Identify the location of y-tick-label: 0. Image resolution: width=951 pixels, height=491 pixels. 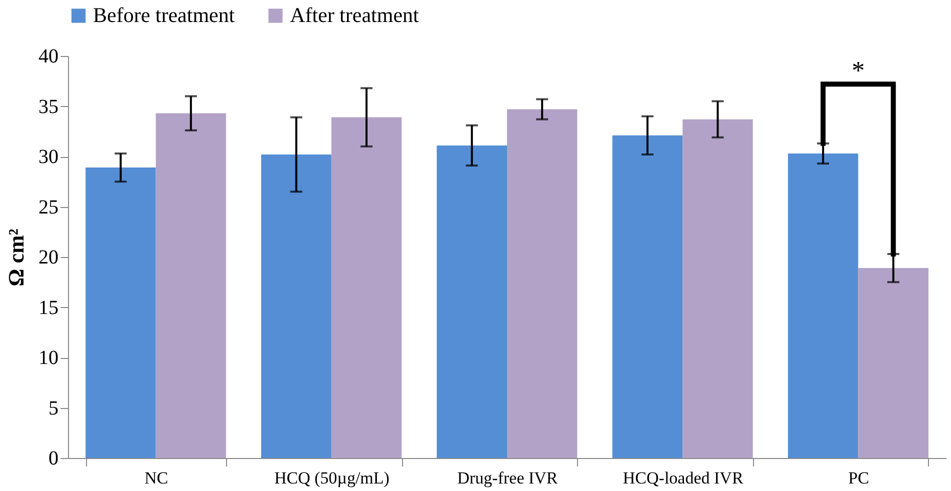
(53, 459).